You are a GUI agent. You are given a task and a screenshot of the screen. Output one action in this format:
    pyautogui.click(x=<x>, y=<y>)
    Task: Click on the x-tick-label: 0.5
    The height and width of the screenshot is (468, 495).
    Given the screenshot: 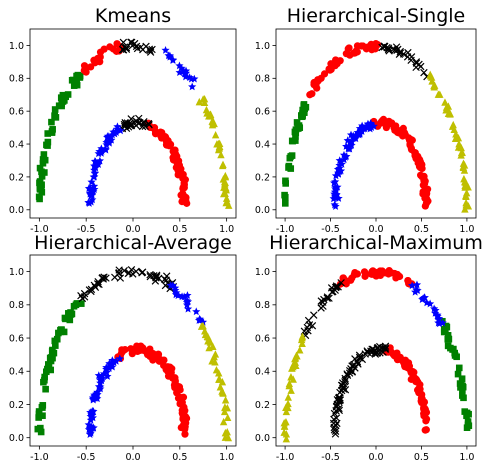 What is the action you would take?
    pyautogui.click(x=421, y=457)
    